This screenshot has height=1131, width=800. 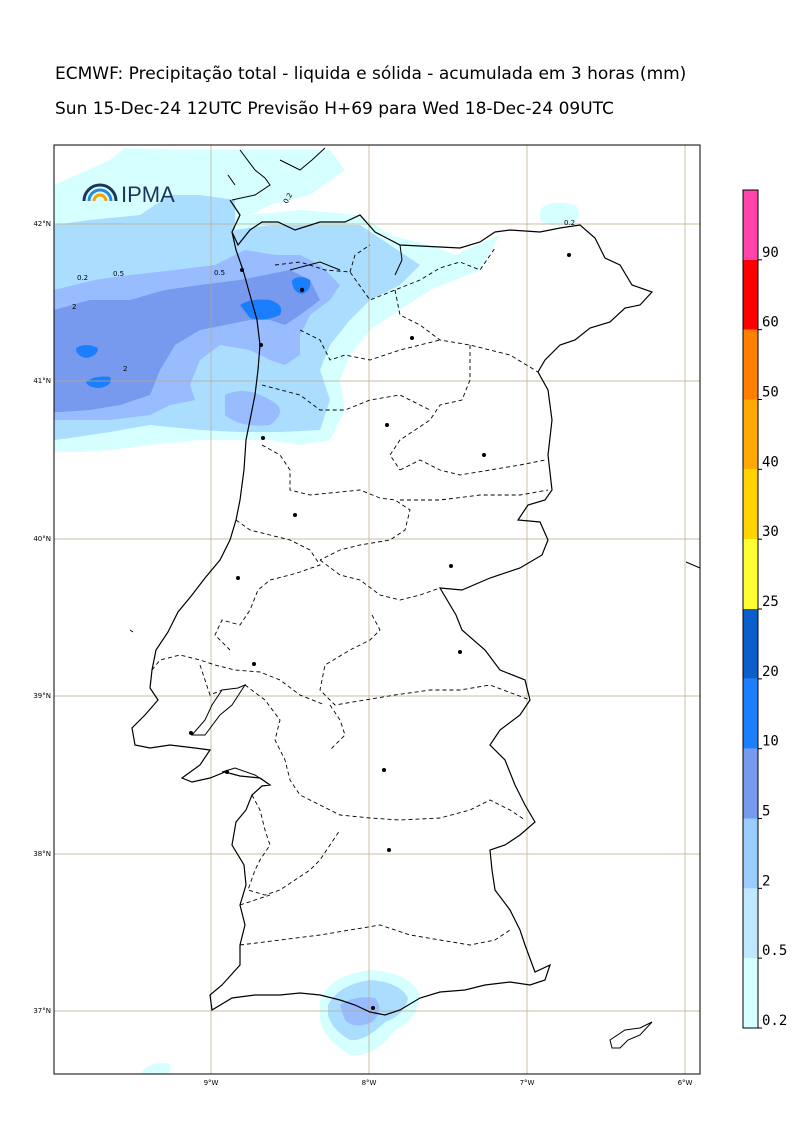 I want to click on tejo-estuary, so click(x=218, y=709).